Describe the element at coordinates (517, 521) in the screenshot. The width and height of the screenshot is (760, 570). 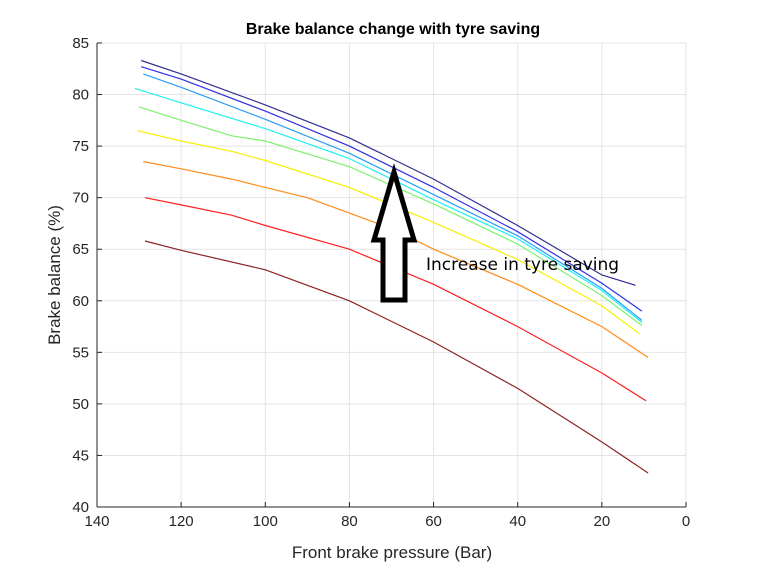
I see `x-tick-label: 40` at that location.